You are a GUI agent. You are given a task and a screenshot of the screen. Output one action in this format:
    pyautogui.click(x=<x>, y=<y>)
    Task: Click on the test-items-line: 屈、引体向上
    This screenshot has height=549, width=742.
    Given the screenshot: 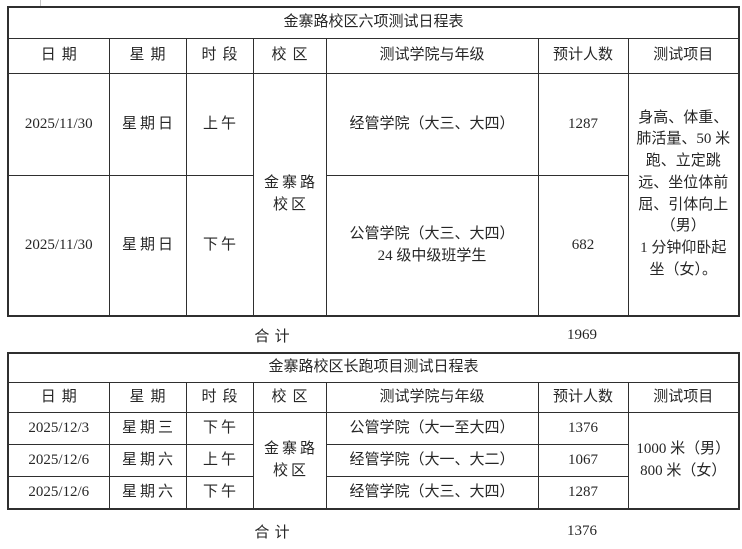 What is the action you would take?
    pyautogui.click(x=683, y=204)
    